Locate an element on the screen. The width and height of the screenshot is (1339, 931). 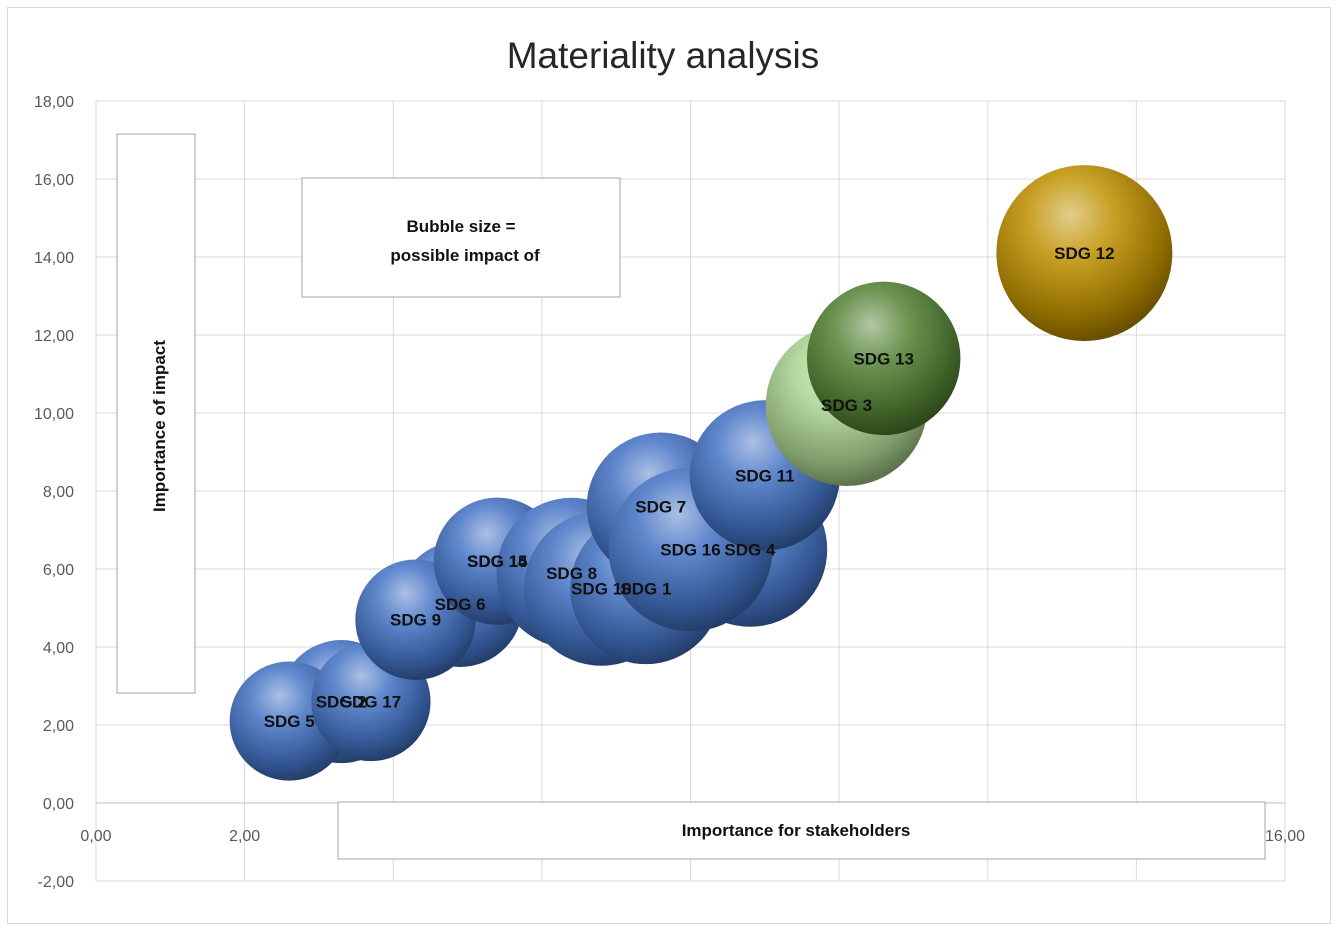
bubble-label: SDG 2 is located at coordinates (341, 702).